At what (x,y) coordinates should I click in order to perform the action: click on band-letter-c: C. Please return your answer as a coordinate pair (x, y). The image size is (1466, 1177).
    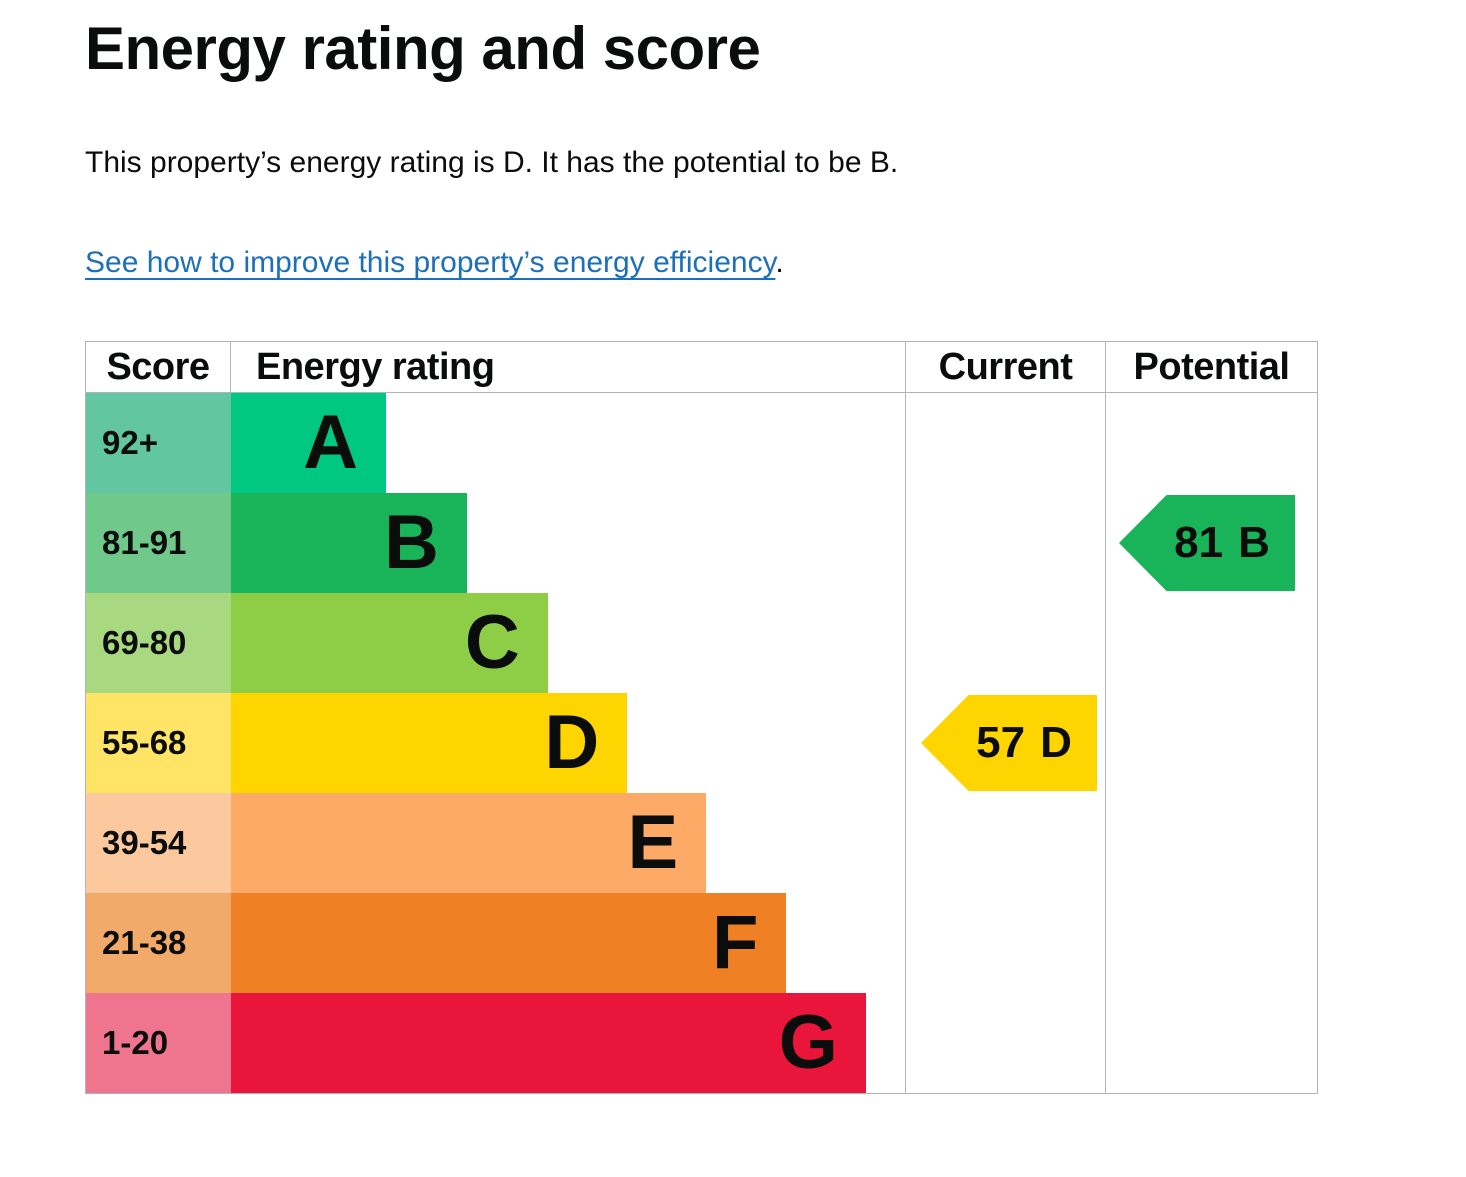
    Looking at the image, I should click on (492, 642).